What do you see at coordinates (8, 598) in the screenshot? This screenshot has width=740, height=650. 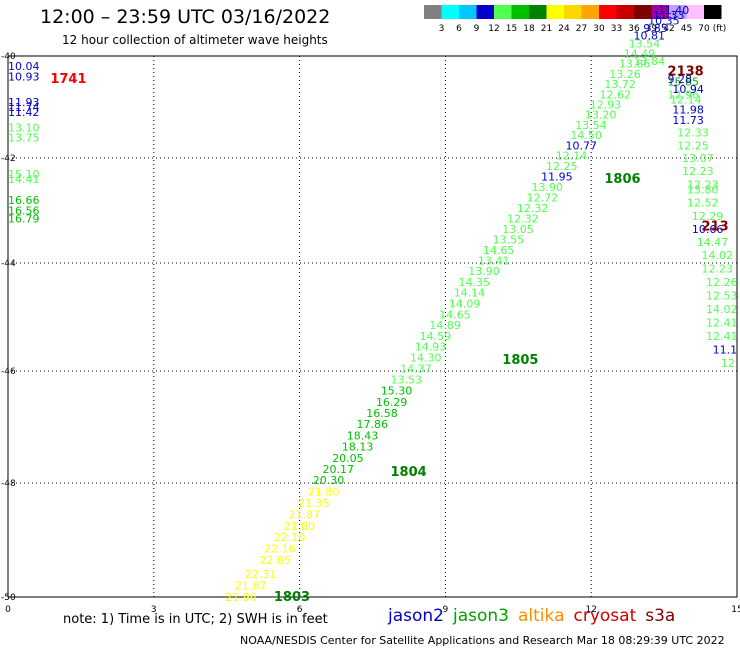 I see `y-tick-label: -50` at bounding box center [8, 598].